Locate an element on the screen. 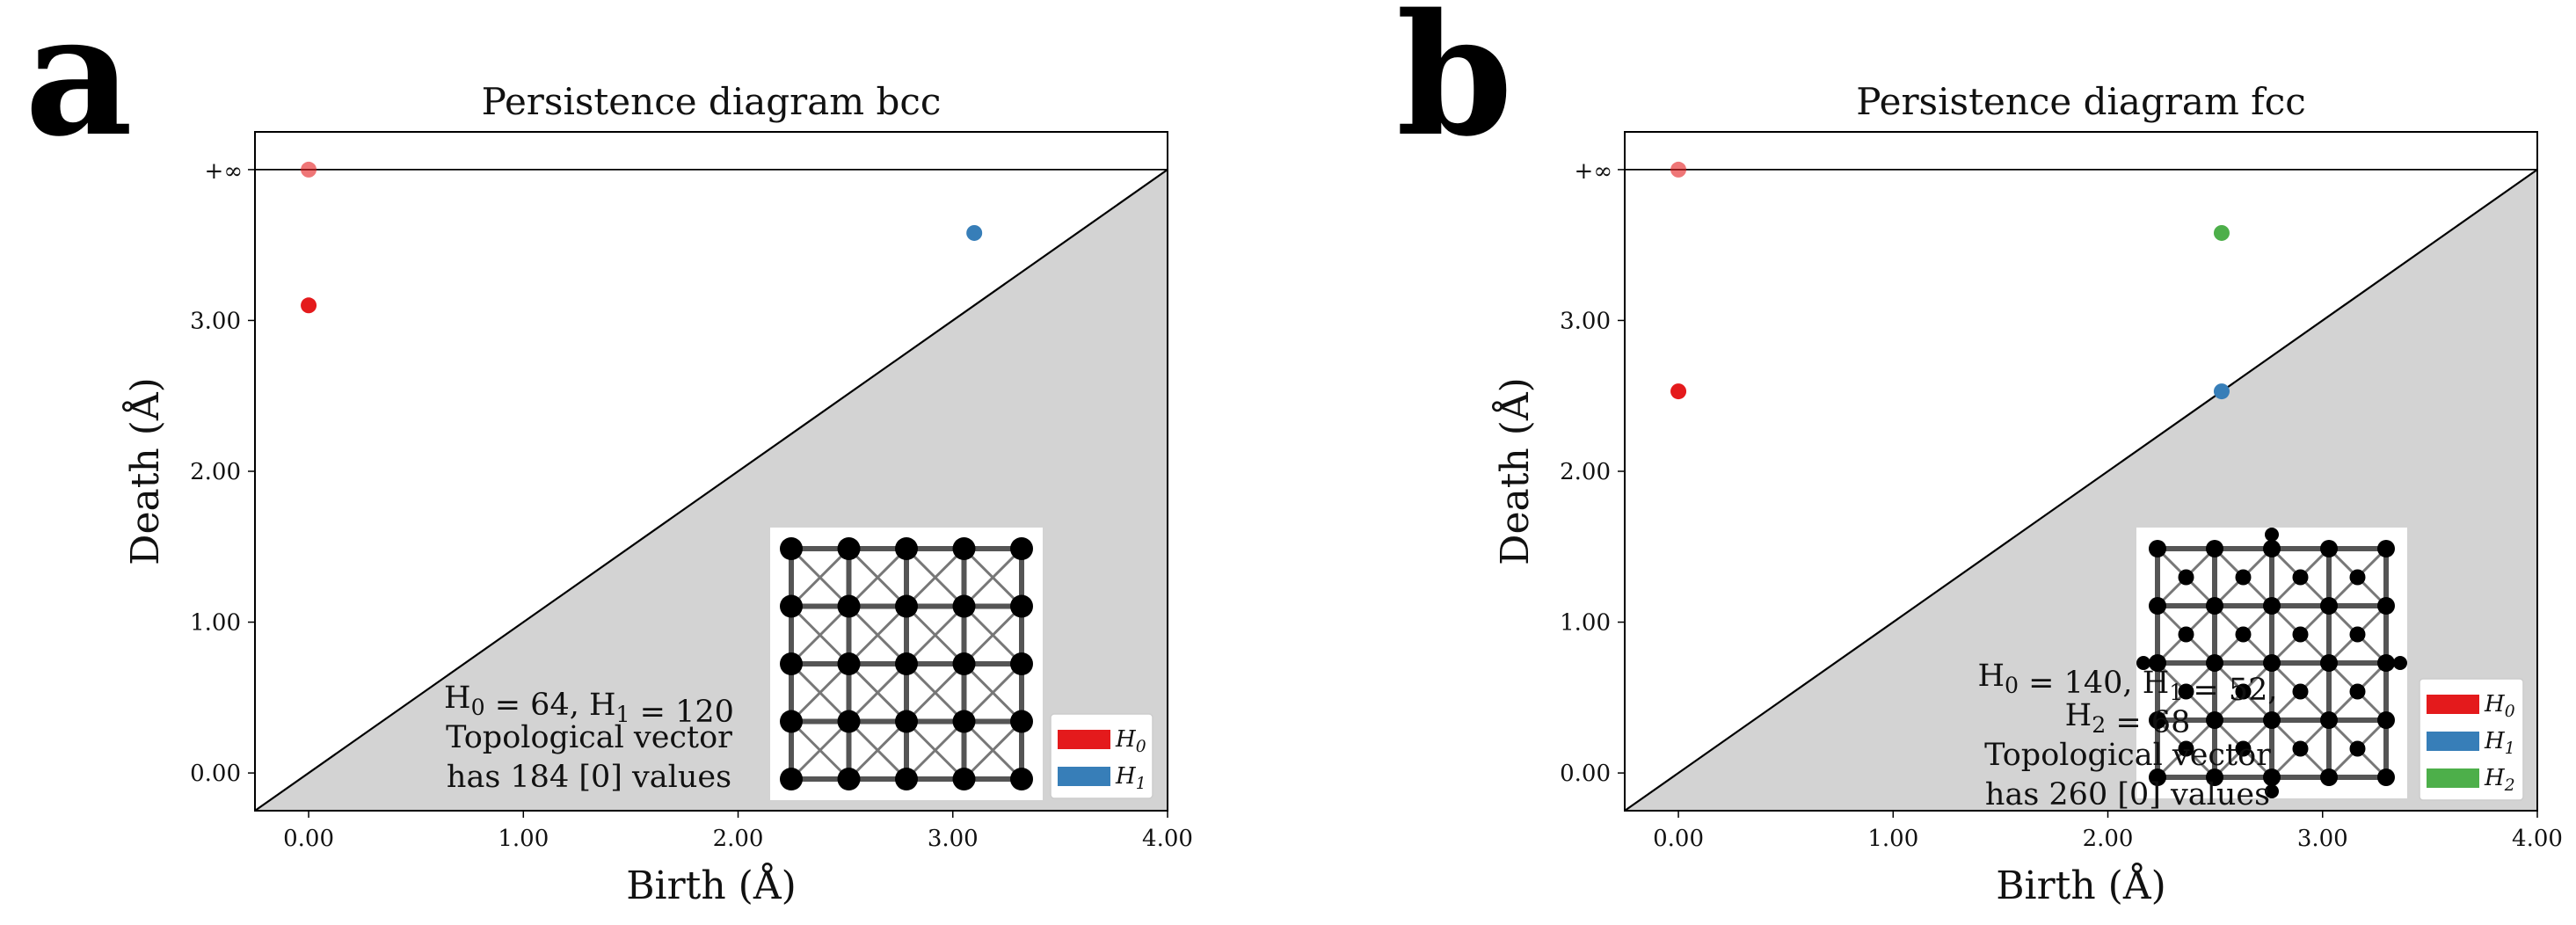  panel-letter-b: b is located at coordinates (1454, 86).